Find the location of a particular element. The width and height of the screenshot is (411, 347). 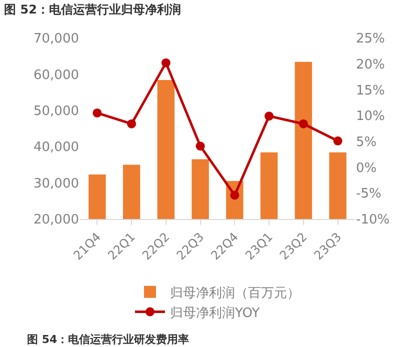

legend-label: 归母净利润（百万元） is located at coordinates (235, 293).